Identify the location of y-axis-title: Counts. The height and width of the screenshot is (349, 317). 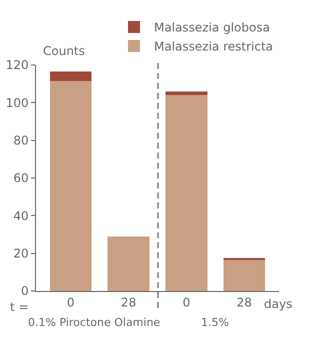
(64, 51).